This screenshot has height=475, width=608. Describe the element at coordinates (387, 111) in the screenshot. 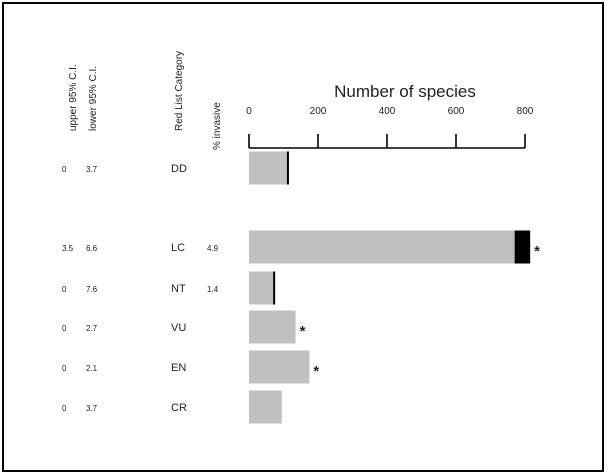

I see `x-tick-label: 400` at that location.